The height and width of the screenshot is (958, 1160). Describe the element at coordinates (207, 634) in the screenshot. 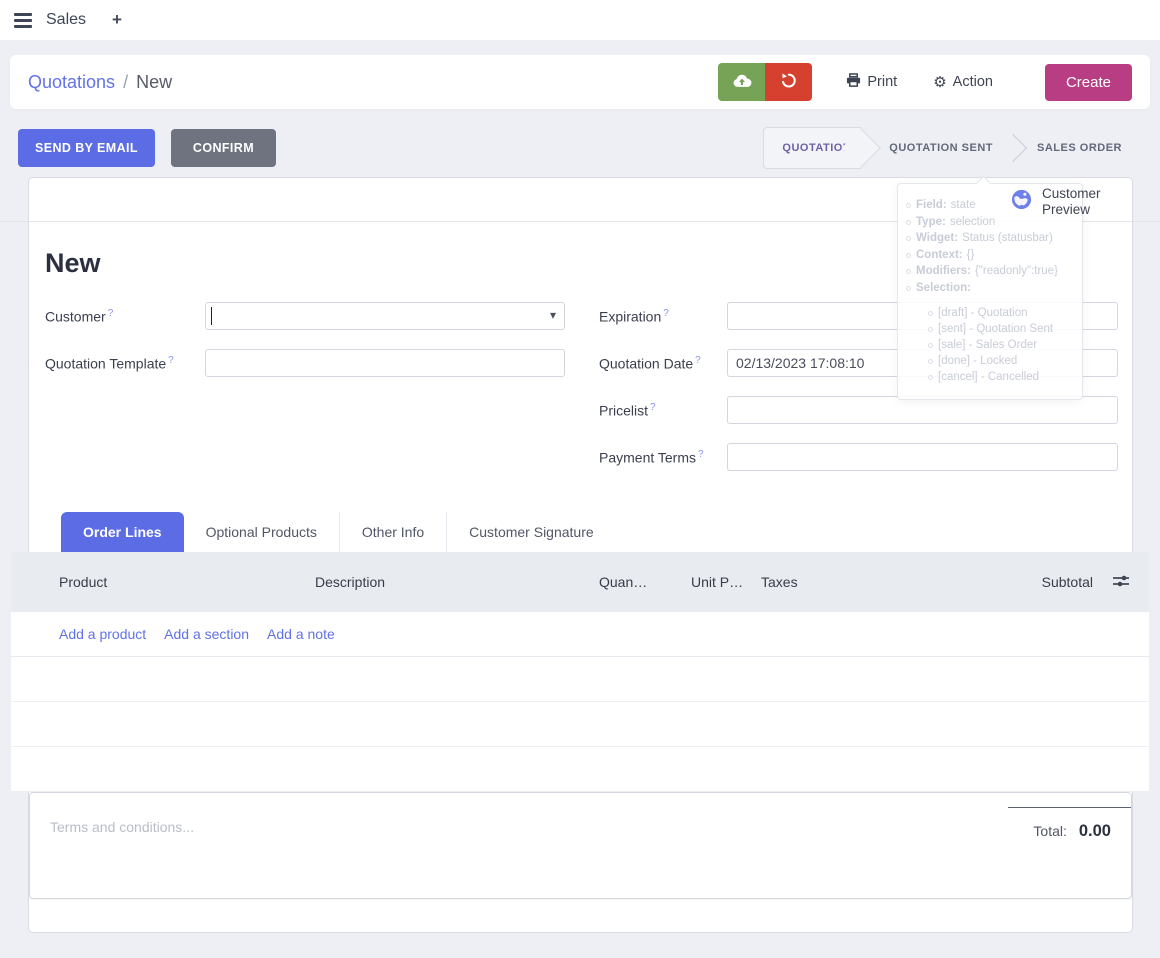

I see `add-section-link: Add a section` at that location.